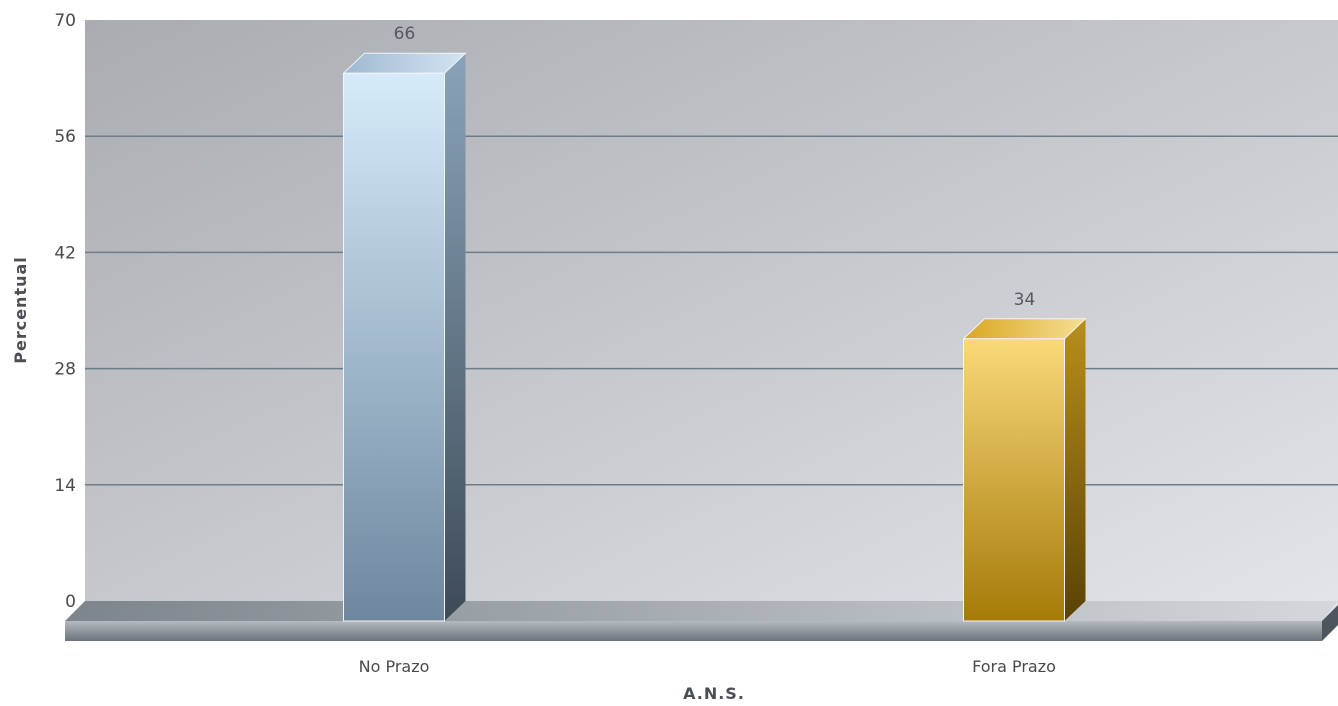 The width and height of the screenshot is (1338, 706). I want to click on bar-2-side, so click(1075, 469).